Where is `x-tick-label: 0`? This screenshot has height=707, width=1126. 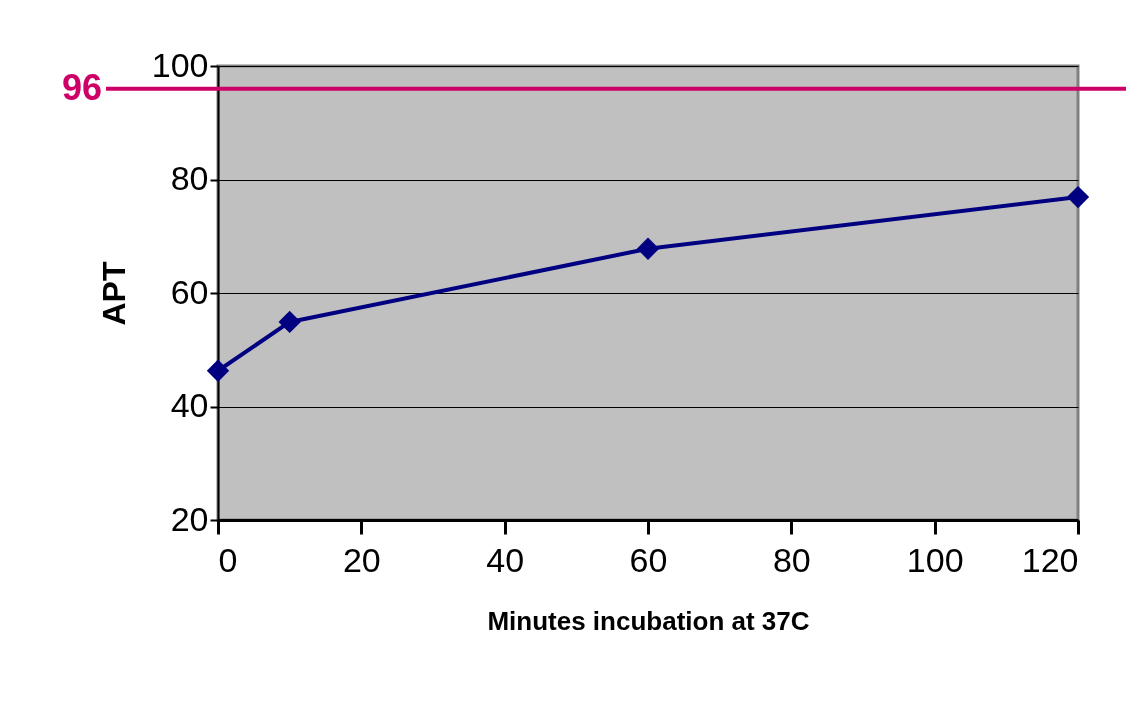 x-tick-label: 0 is located at coordinates (228, 559).